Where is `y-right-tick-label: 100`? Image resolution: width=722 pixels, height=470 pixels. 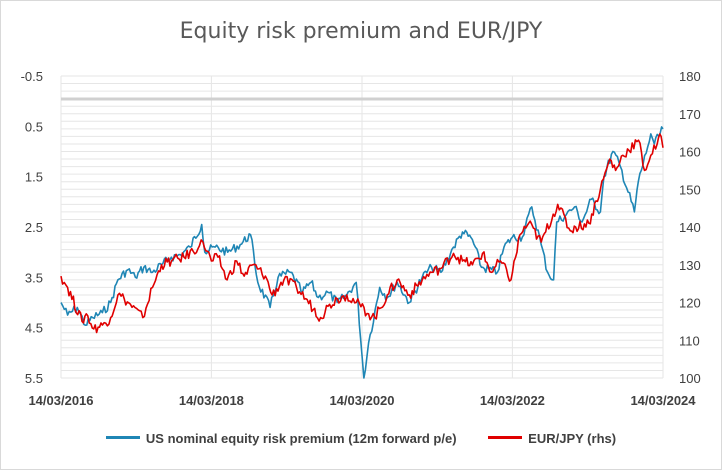 y-right-tick-label: 100 is located at coordinates (690, 378).